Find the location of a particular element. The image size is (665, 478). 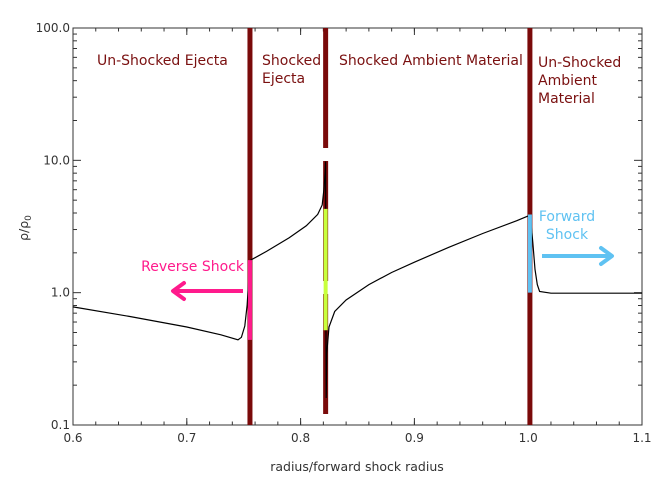

x-tick-label: 0.9 is located at coordinates (414, 438).